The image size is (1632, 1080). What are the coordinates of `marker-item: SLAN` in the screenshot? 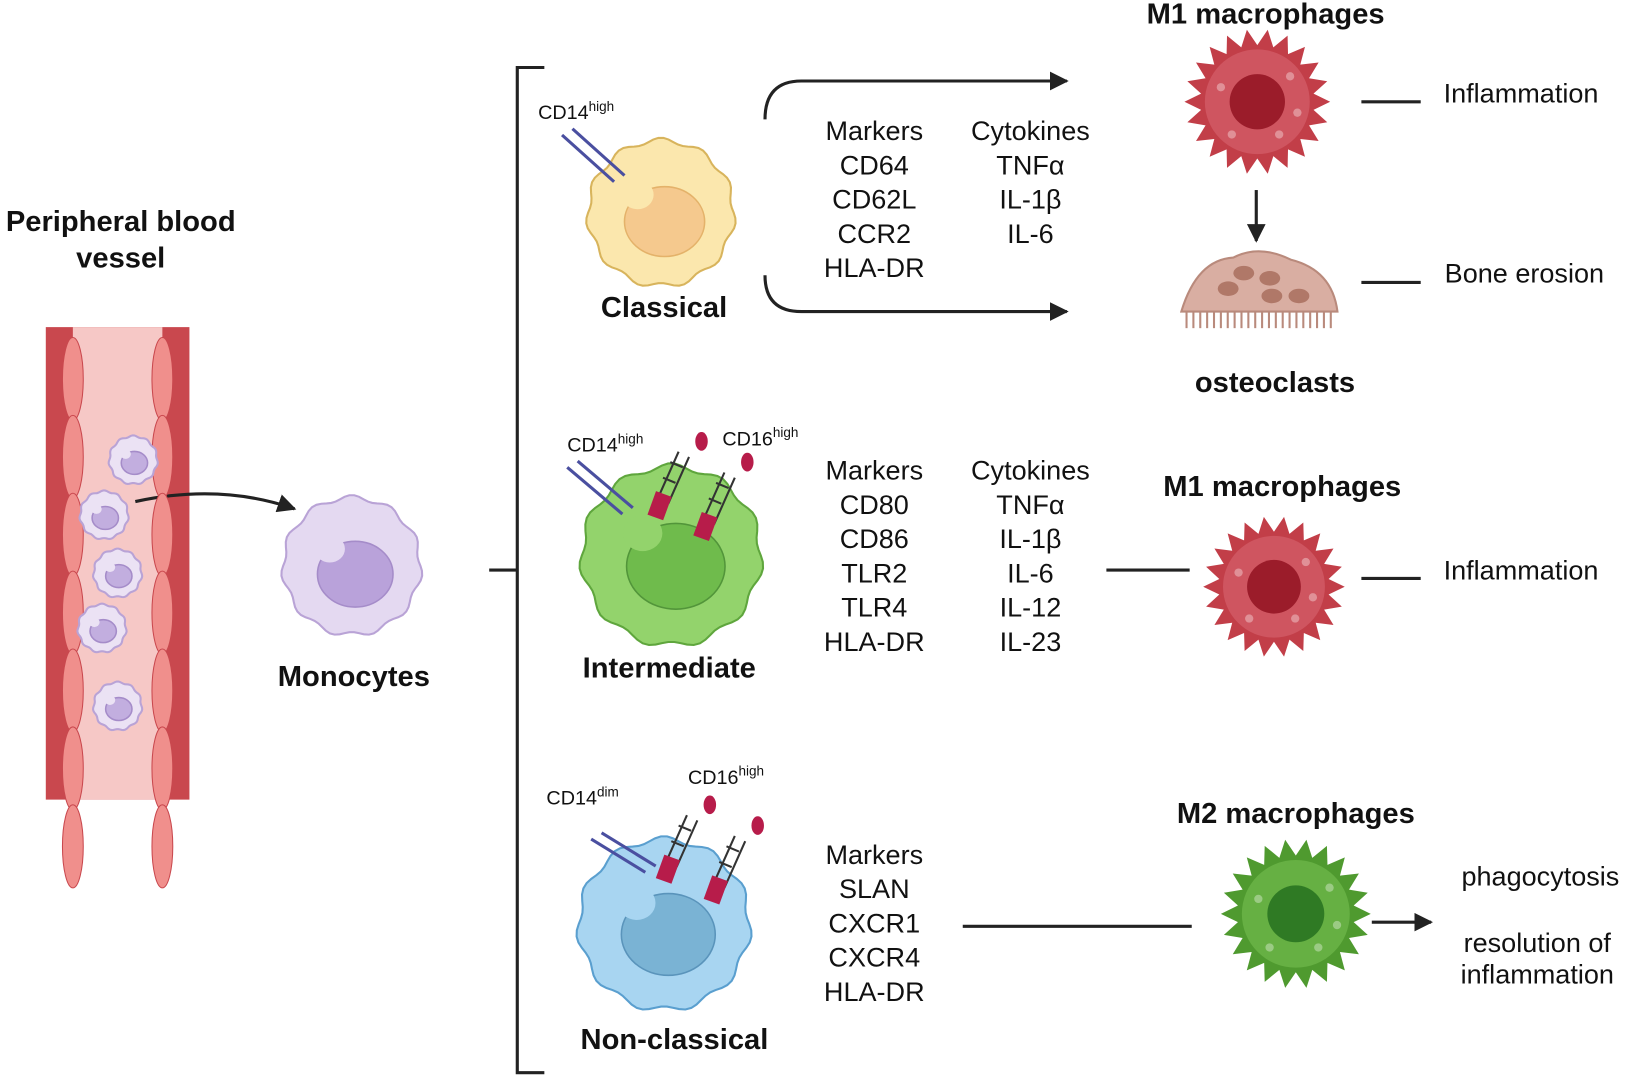 It's located at (874, 889).